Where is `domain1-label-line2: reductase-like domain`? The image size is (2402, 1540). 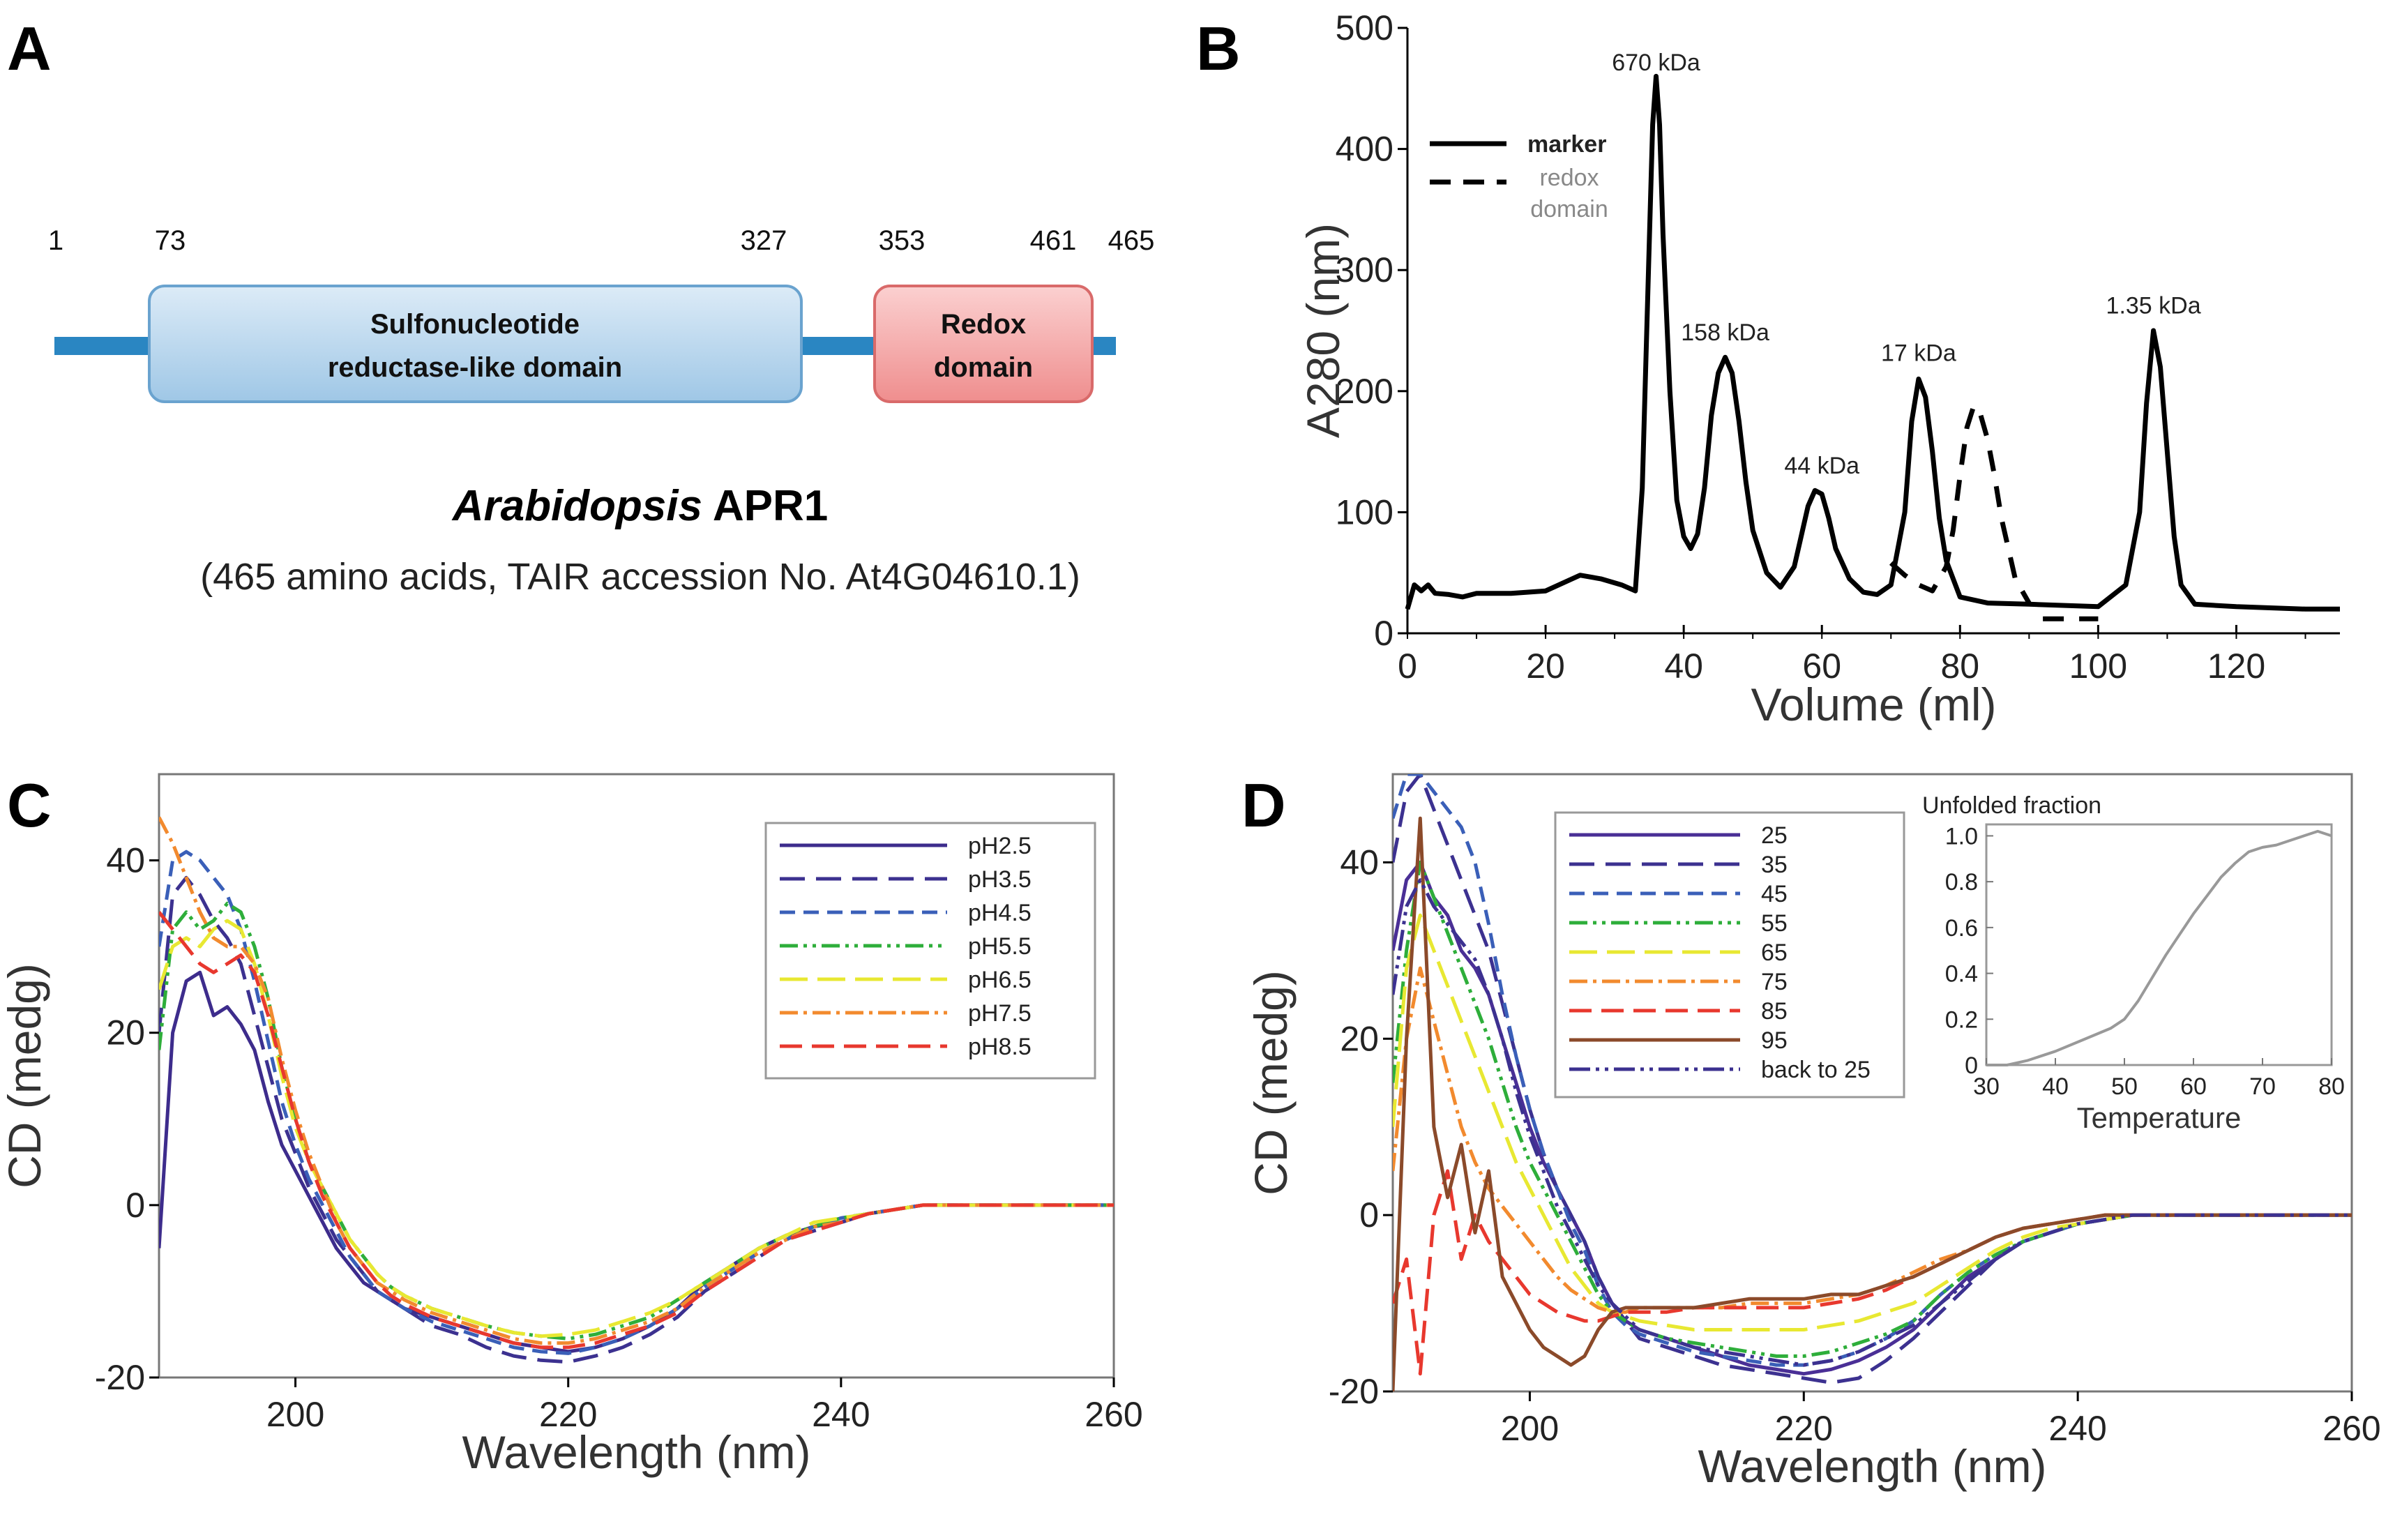
domain1-label-line2: reductase-like domain is located at coordinates (475, 367).